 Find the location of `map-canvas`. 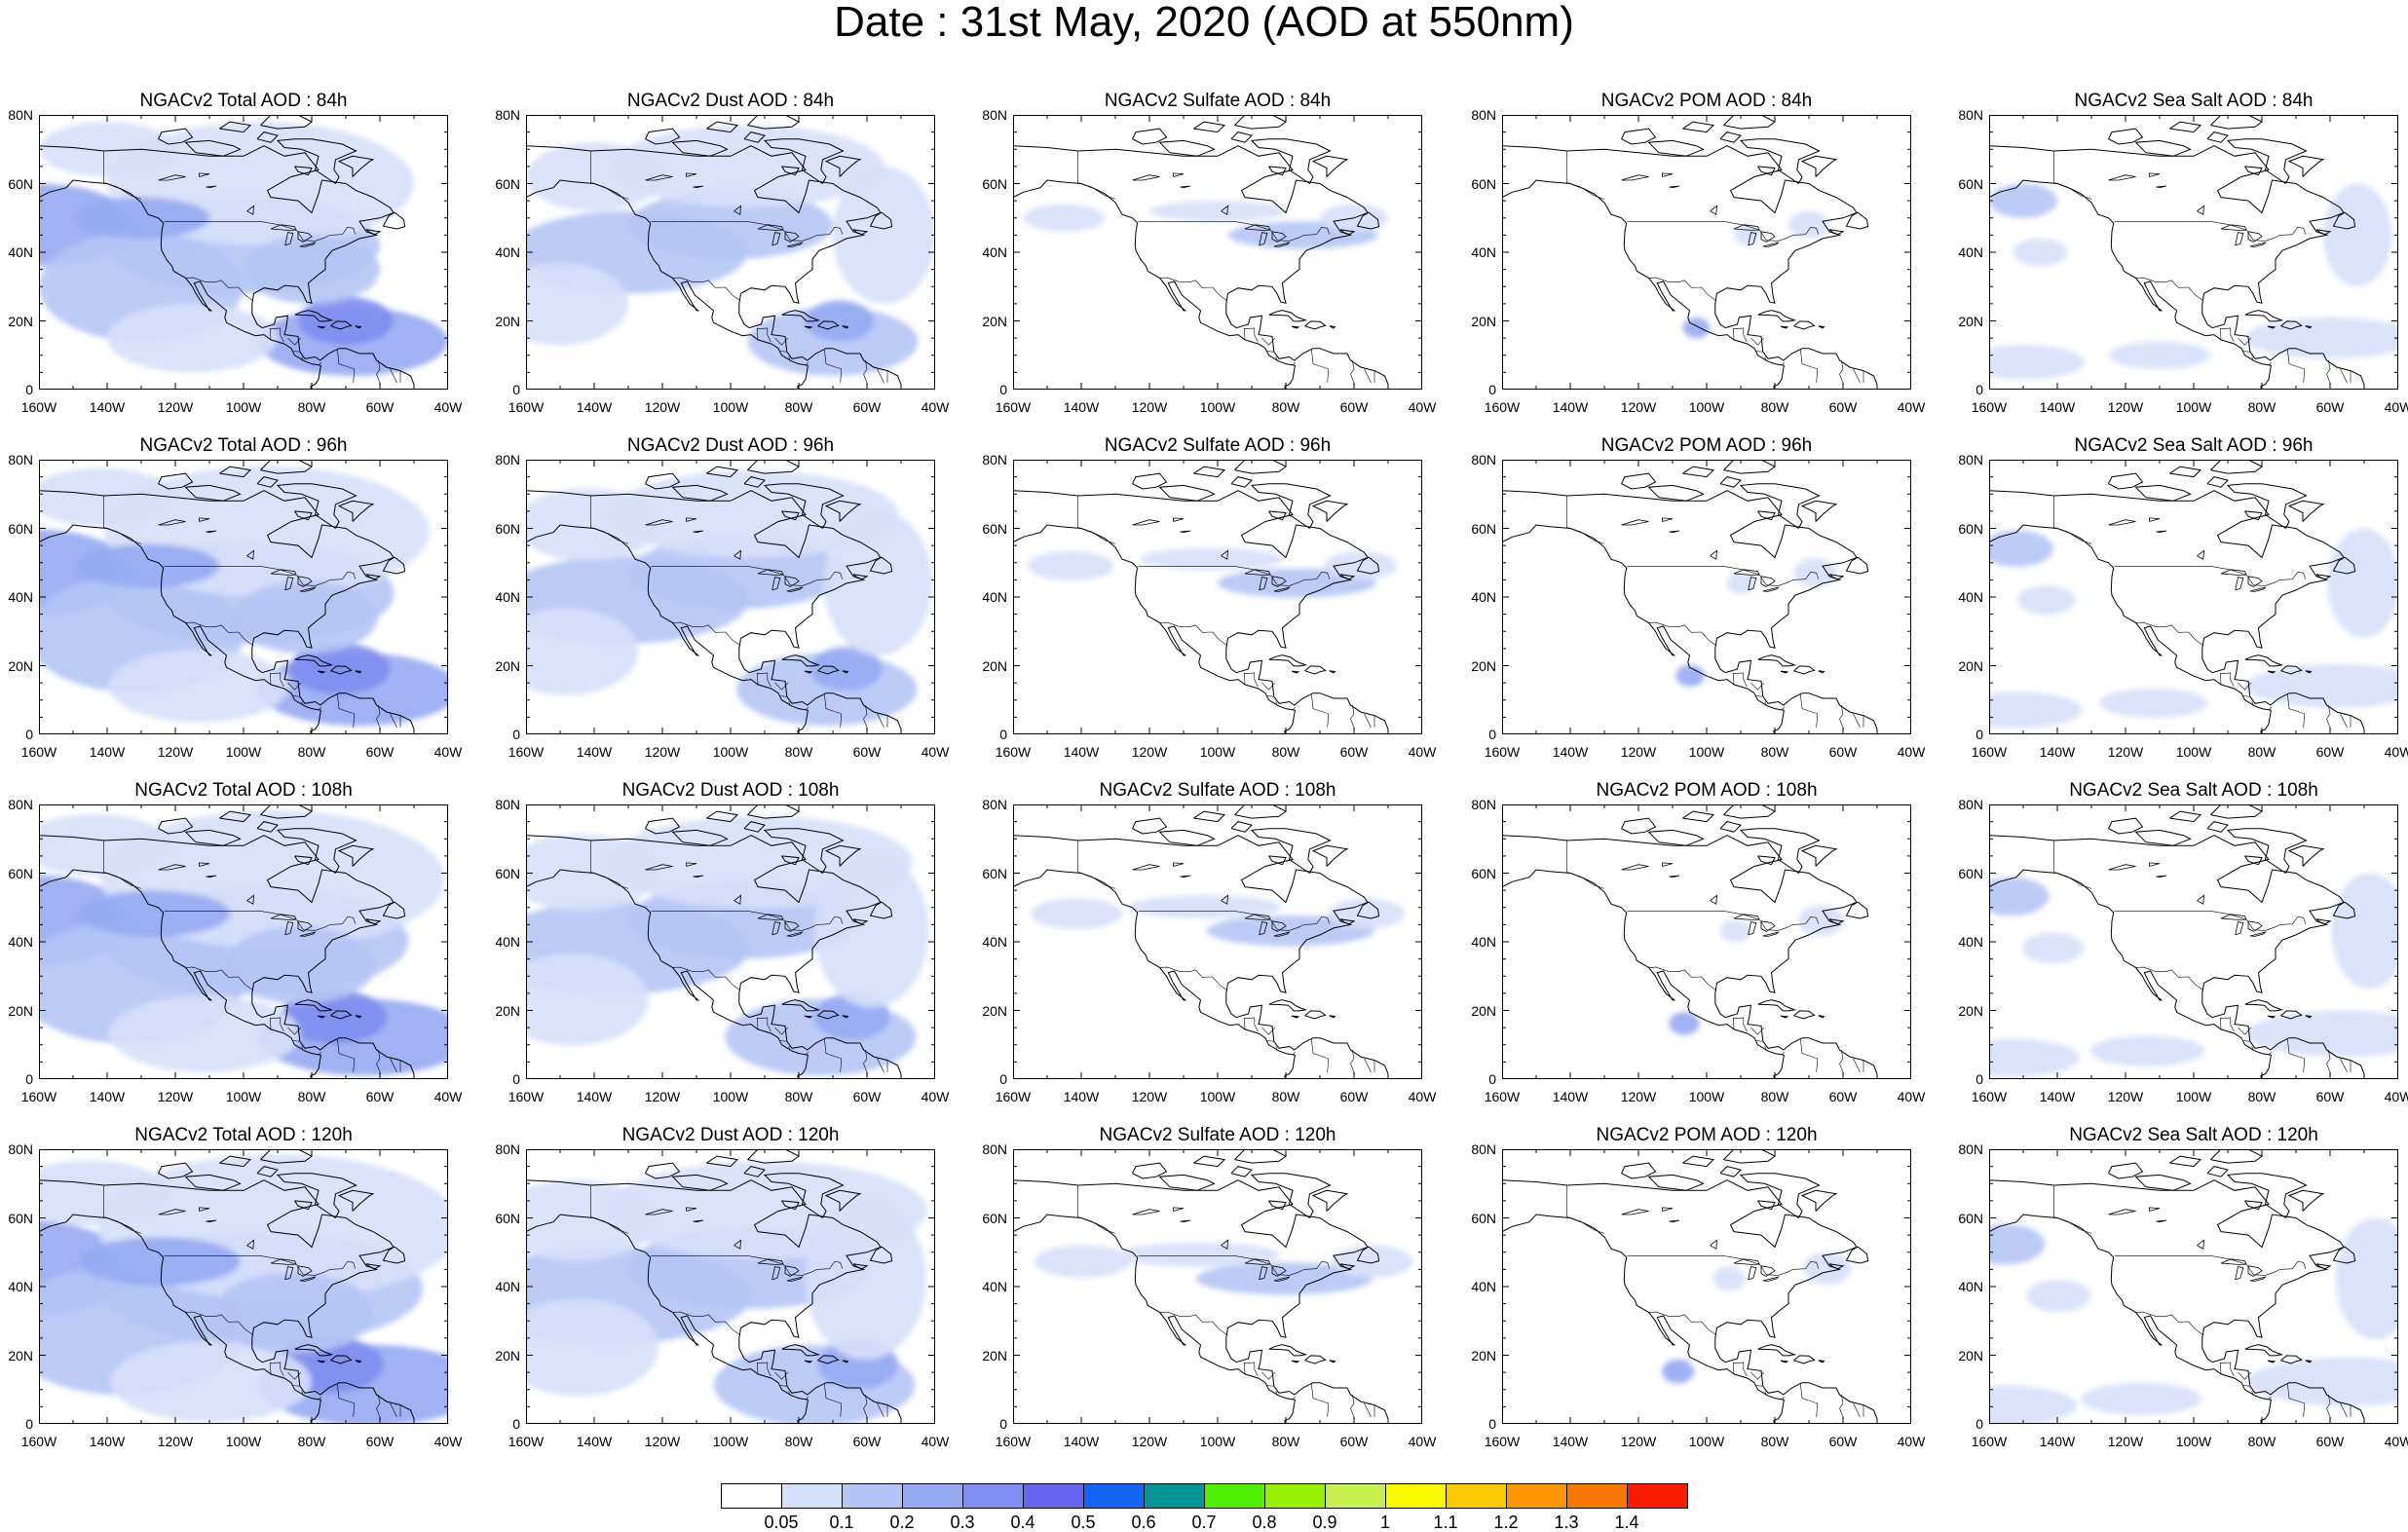

map-canvas is located at coordinates (1217, 597).